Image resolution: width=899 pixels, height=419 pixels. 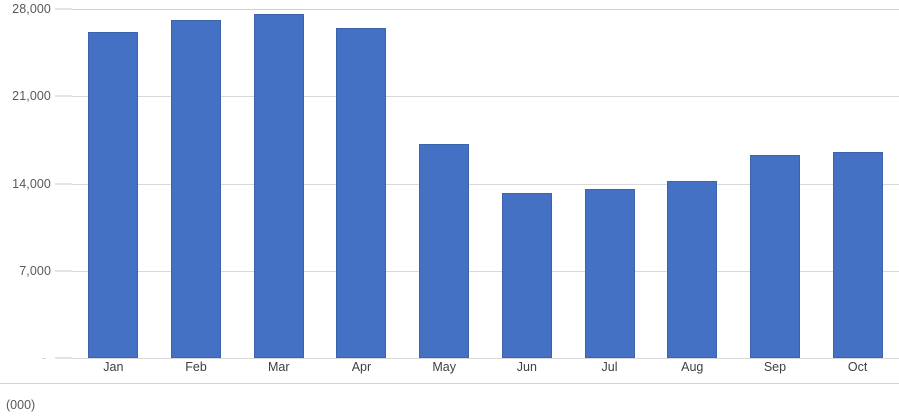 What do you see at coordinates (278, 367) in the screenshot?
I see `x-axis-tick-label: Mar` at bounding box center [278, 367].